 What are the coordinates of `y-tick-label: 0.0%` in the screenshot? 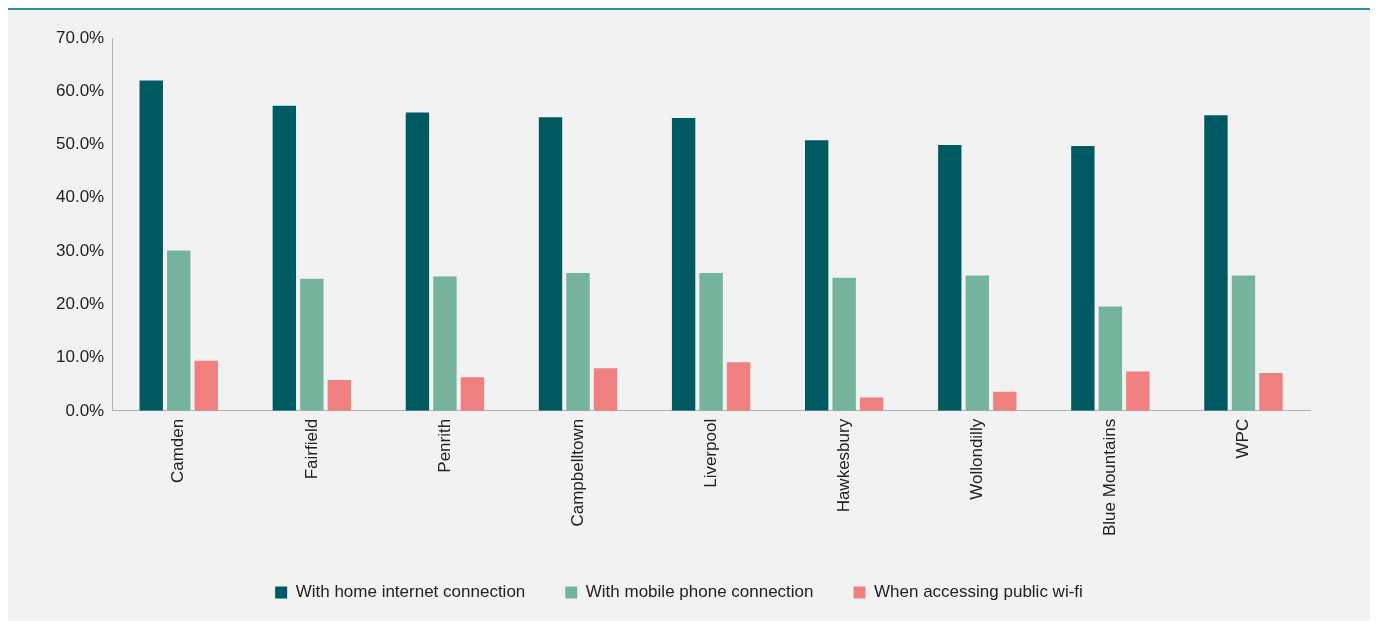 It's located at (85, 410).